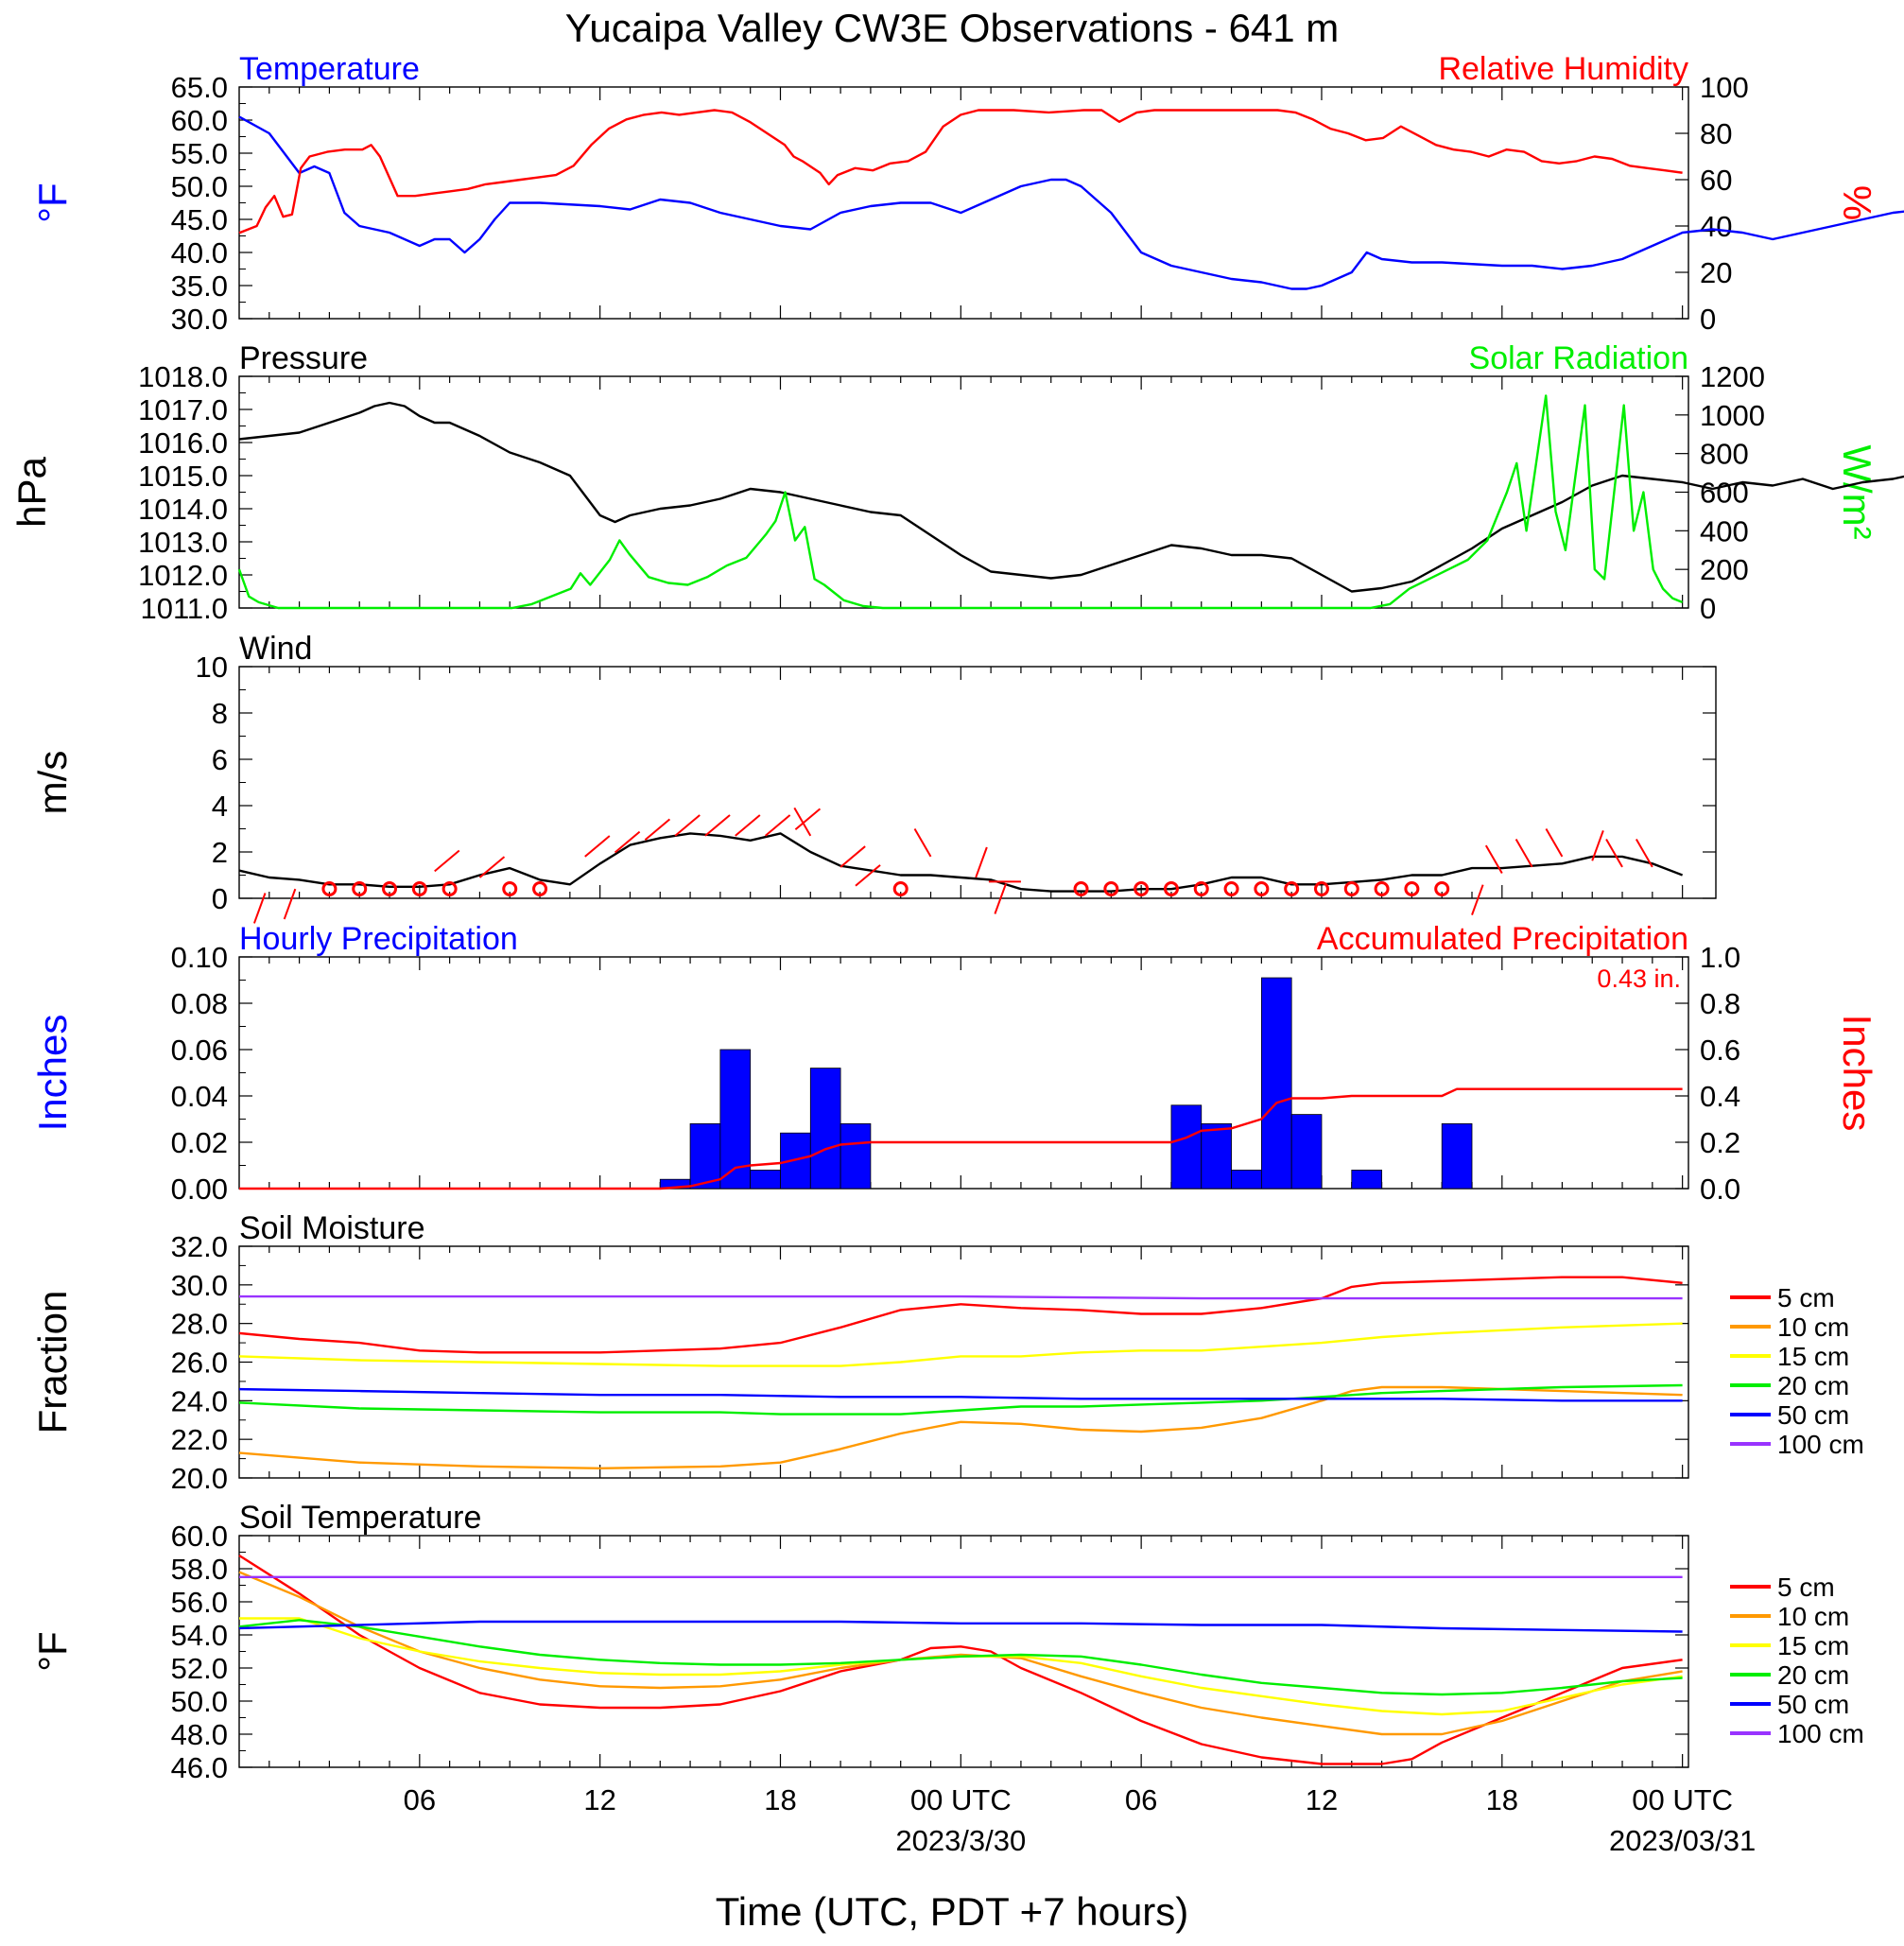  I want to click on y-tick-label-left: 28.0, so click(199, 1325).